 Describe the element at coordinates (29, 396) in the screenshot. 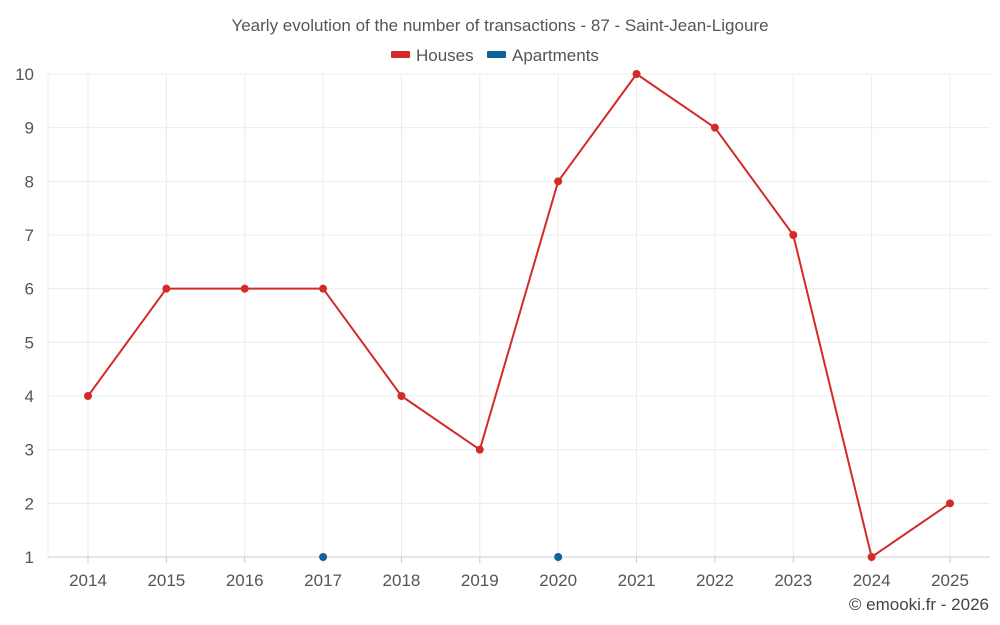

I see `y-tick-label: 4` at that location.